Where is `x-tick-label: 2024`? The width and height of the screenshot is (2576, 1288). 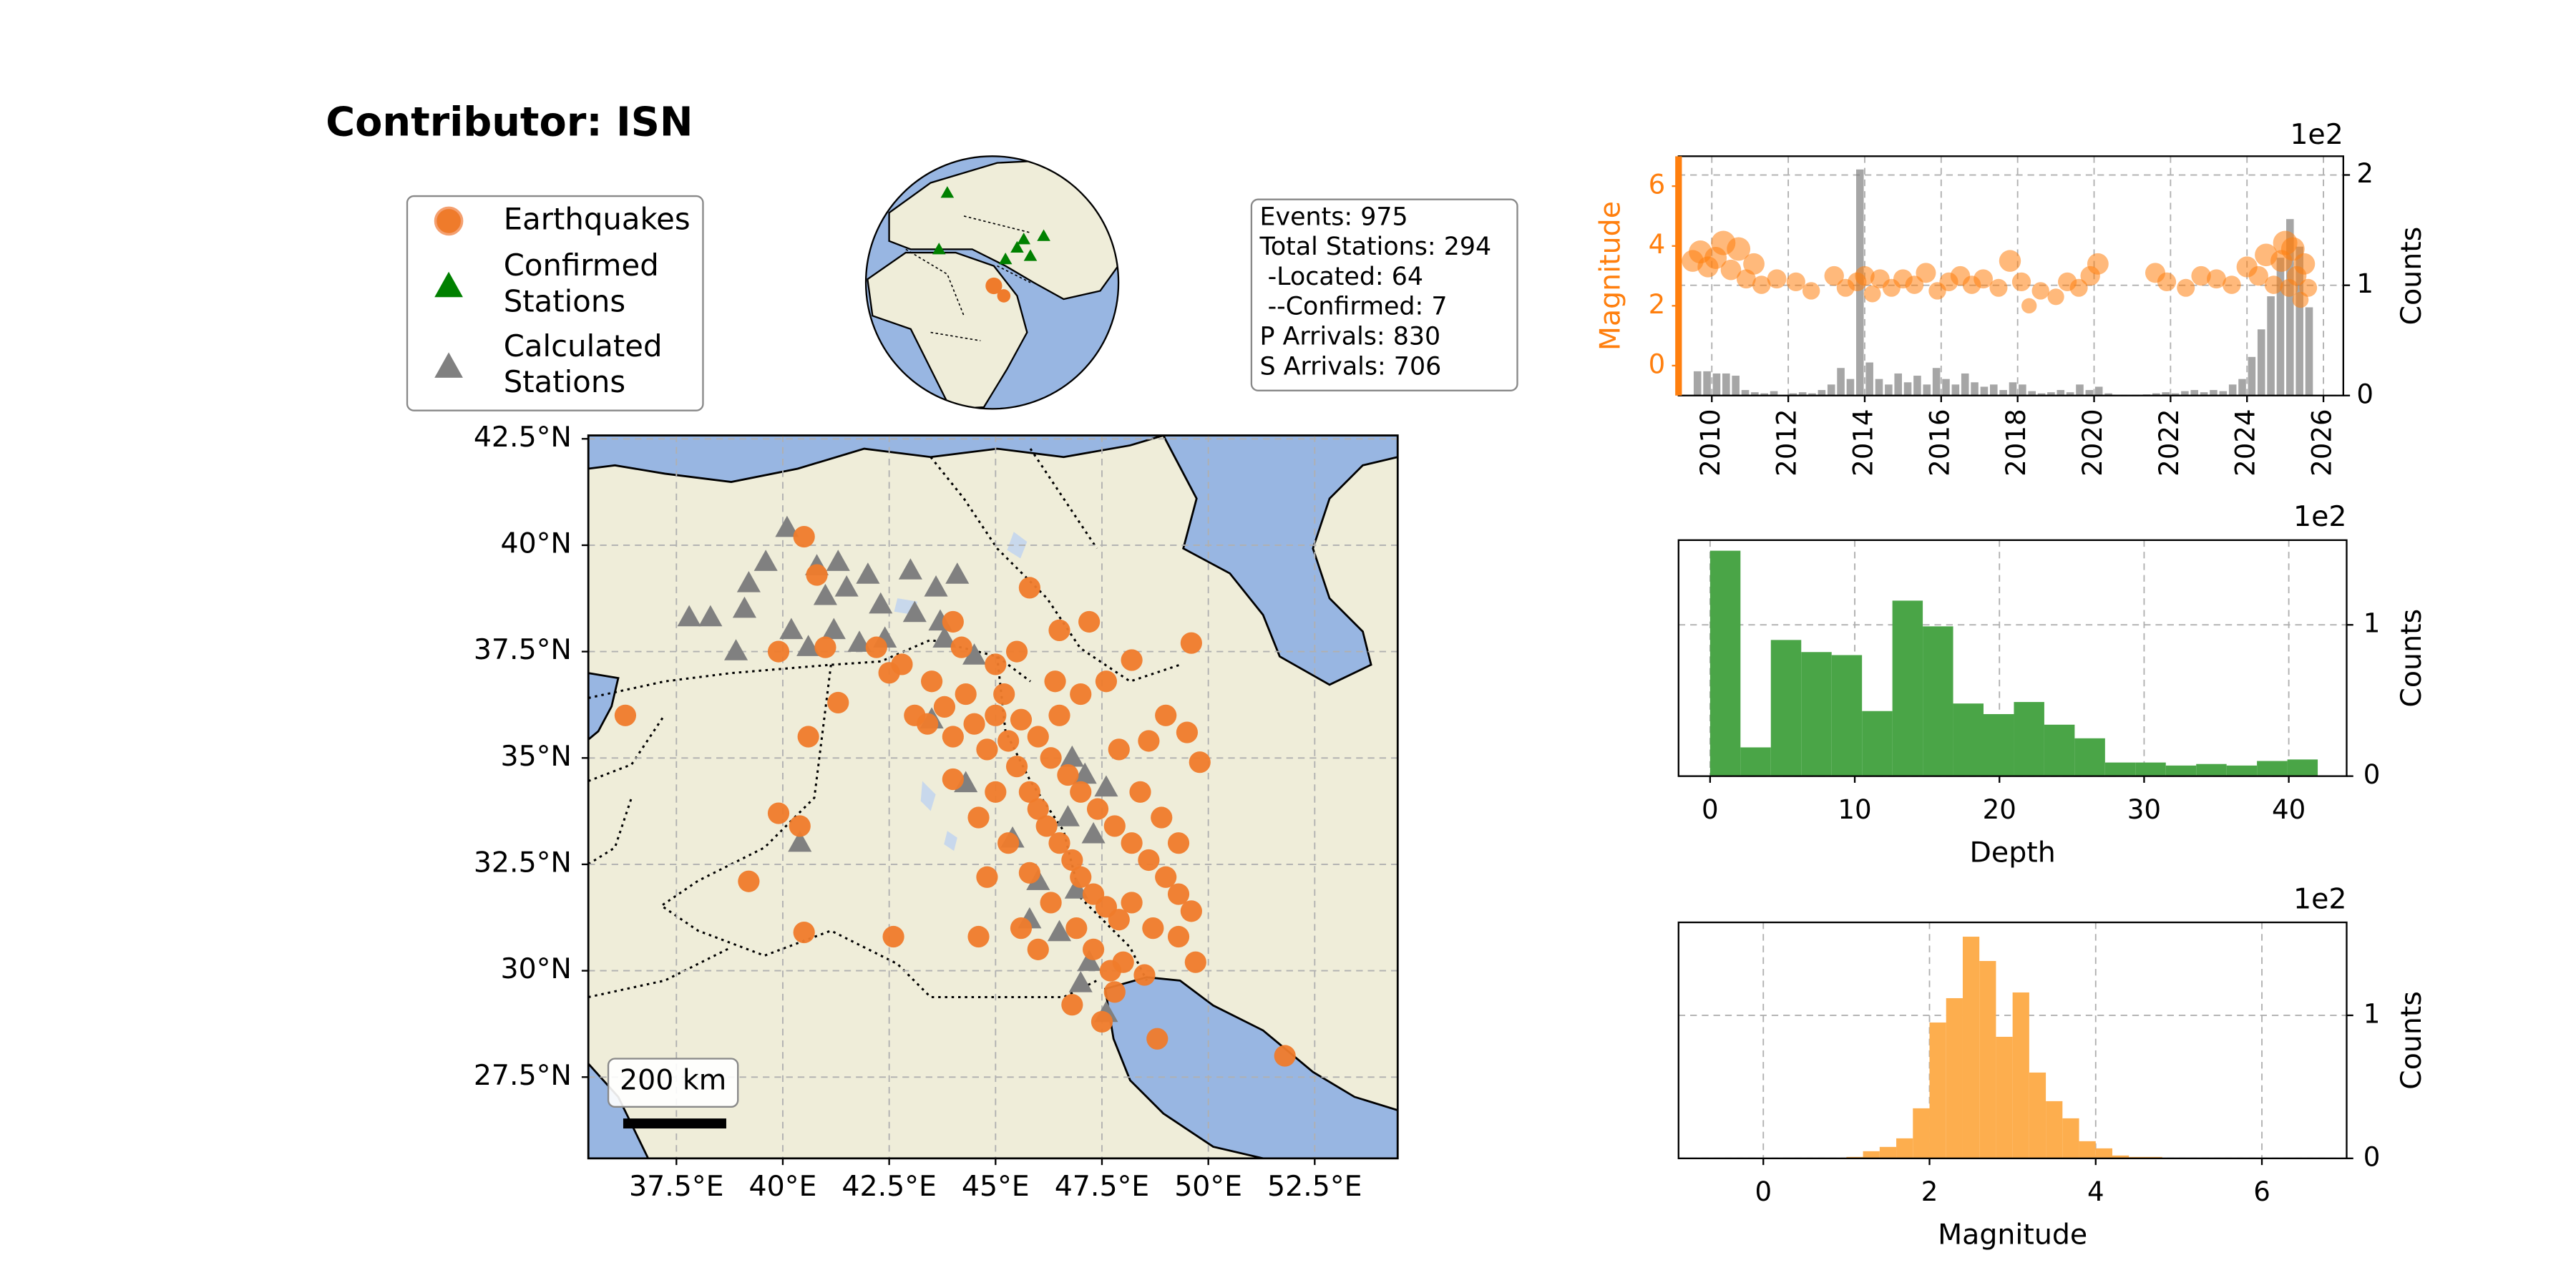 x-tick-label: 2024 is located at coordinates (2245, 443).